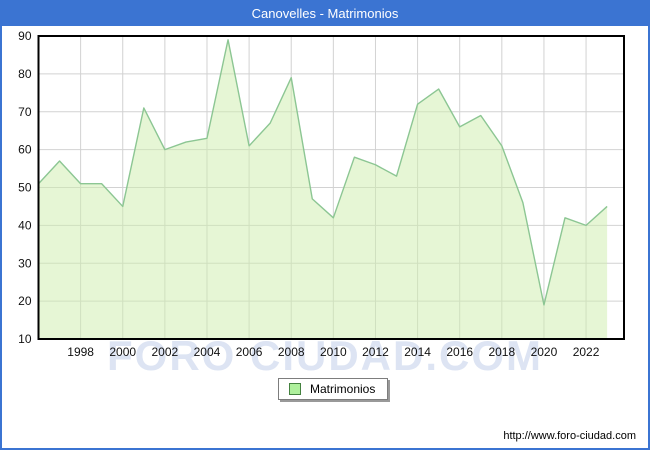  What do you see at coordinates (544, 352) in the screenshot?
I see `x-tick-label: 2020` at bounding box center [544, 352].